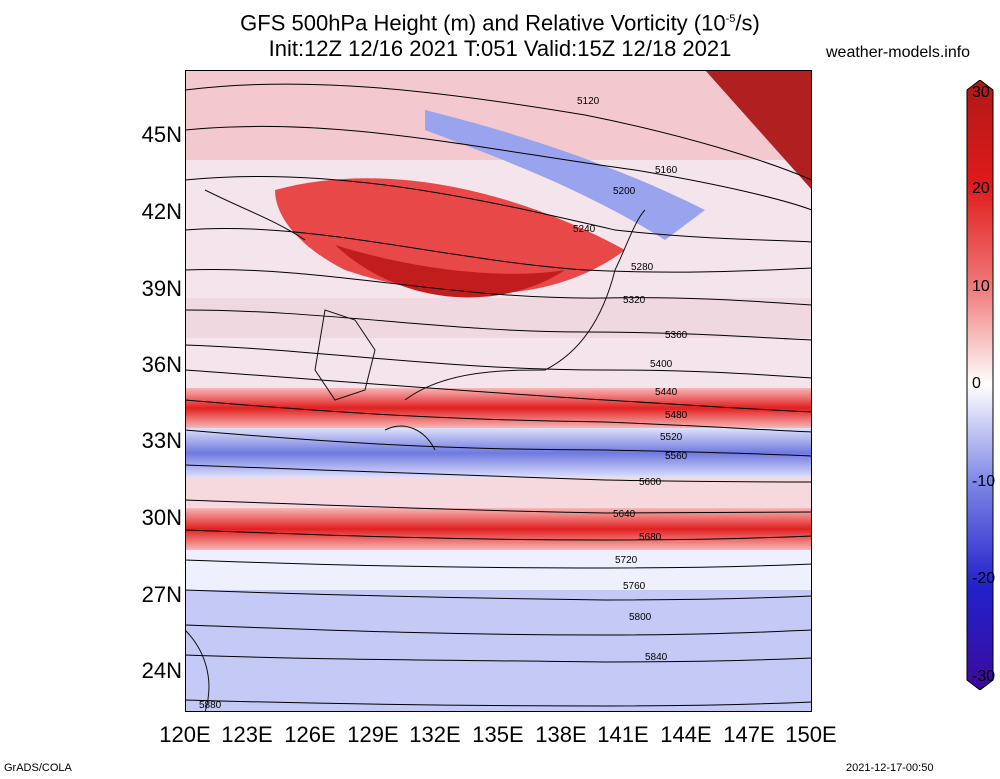 The image size is (1000, 779). I want to click on lat-label: 30N, so click(161, 517).